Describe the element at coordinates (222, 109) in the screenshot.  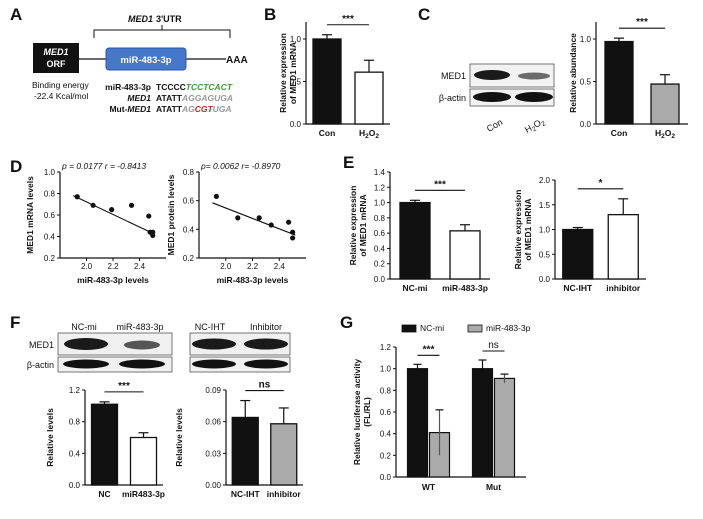
I see `seq-mut-c: UGA` at that location.